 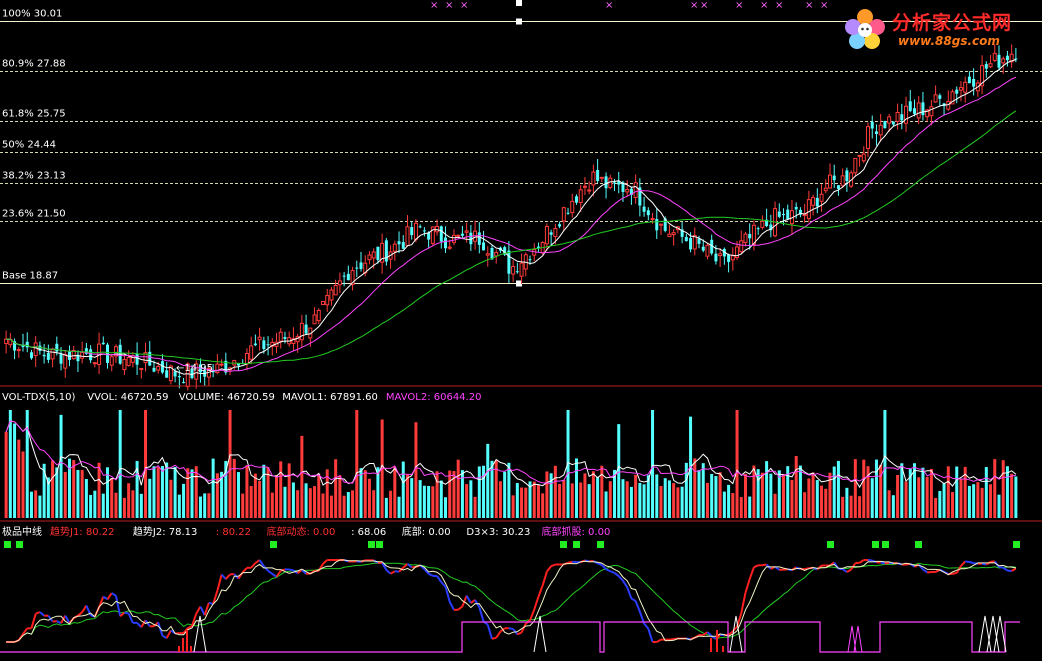 What do you see at coordinates (426, 531) in the screenshot?
I see `indicator-legend-item: 底部: 0.00` at bounding box center [426, 531].